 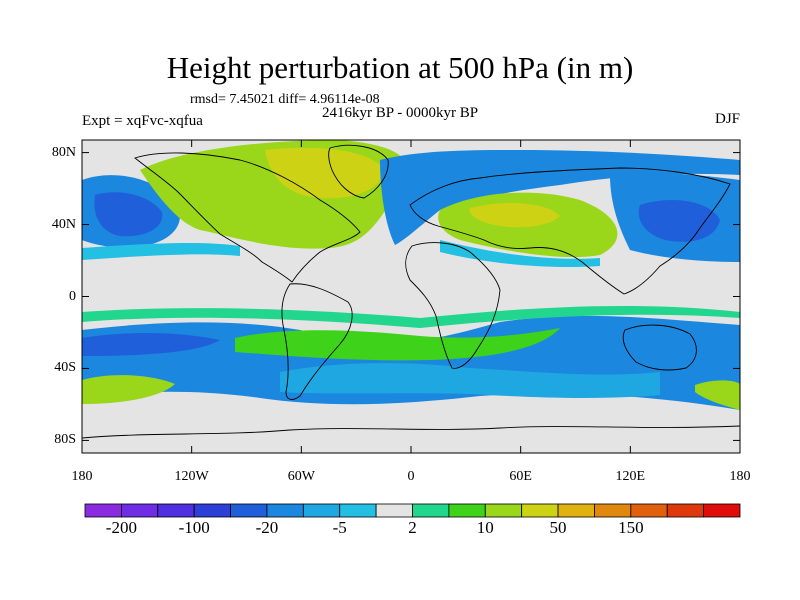 What do you see at coordinates (65, 440) in the screenshot?
I see `lat-tick-label: 80S` at bounding box center [65, 440].